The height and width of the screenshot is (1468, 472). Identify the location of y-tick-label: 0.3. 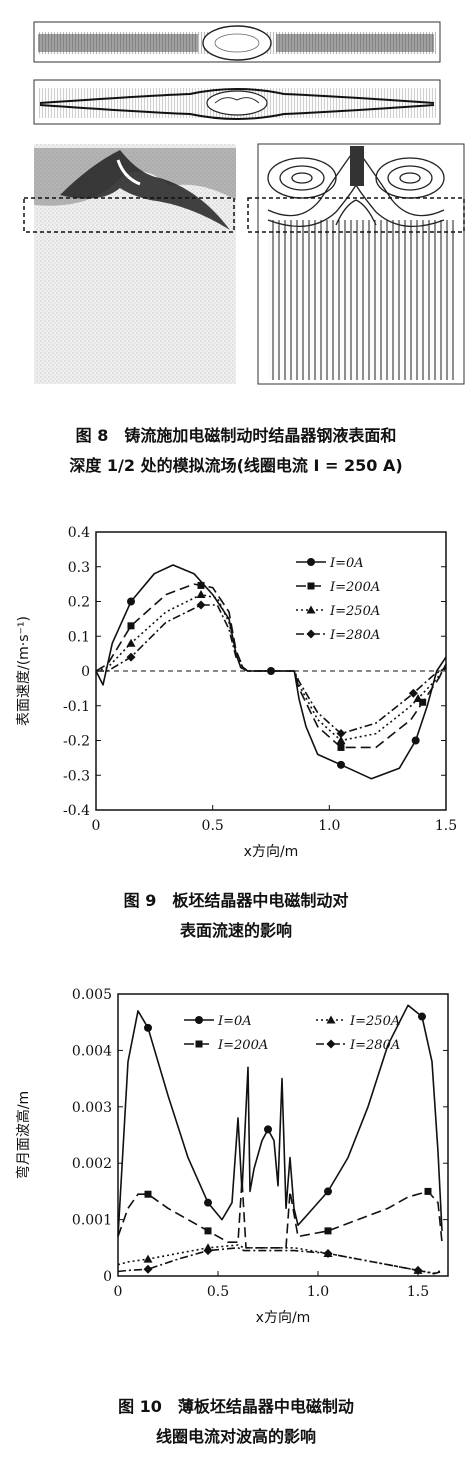
(79, 568).